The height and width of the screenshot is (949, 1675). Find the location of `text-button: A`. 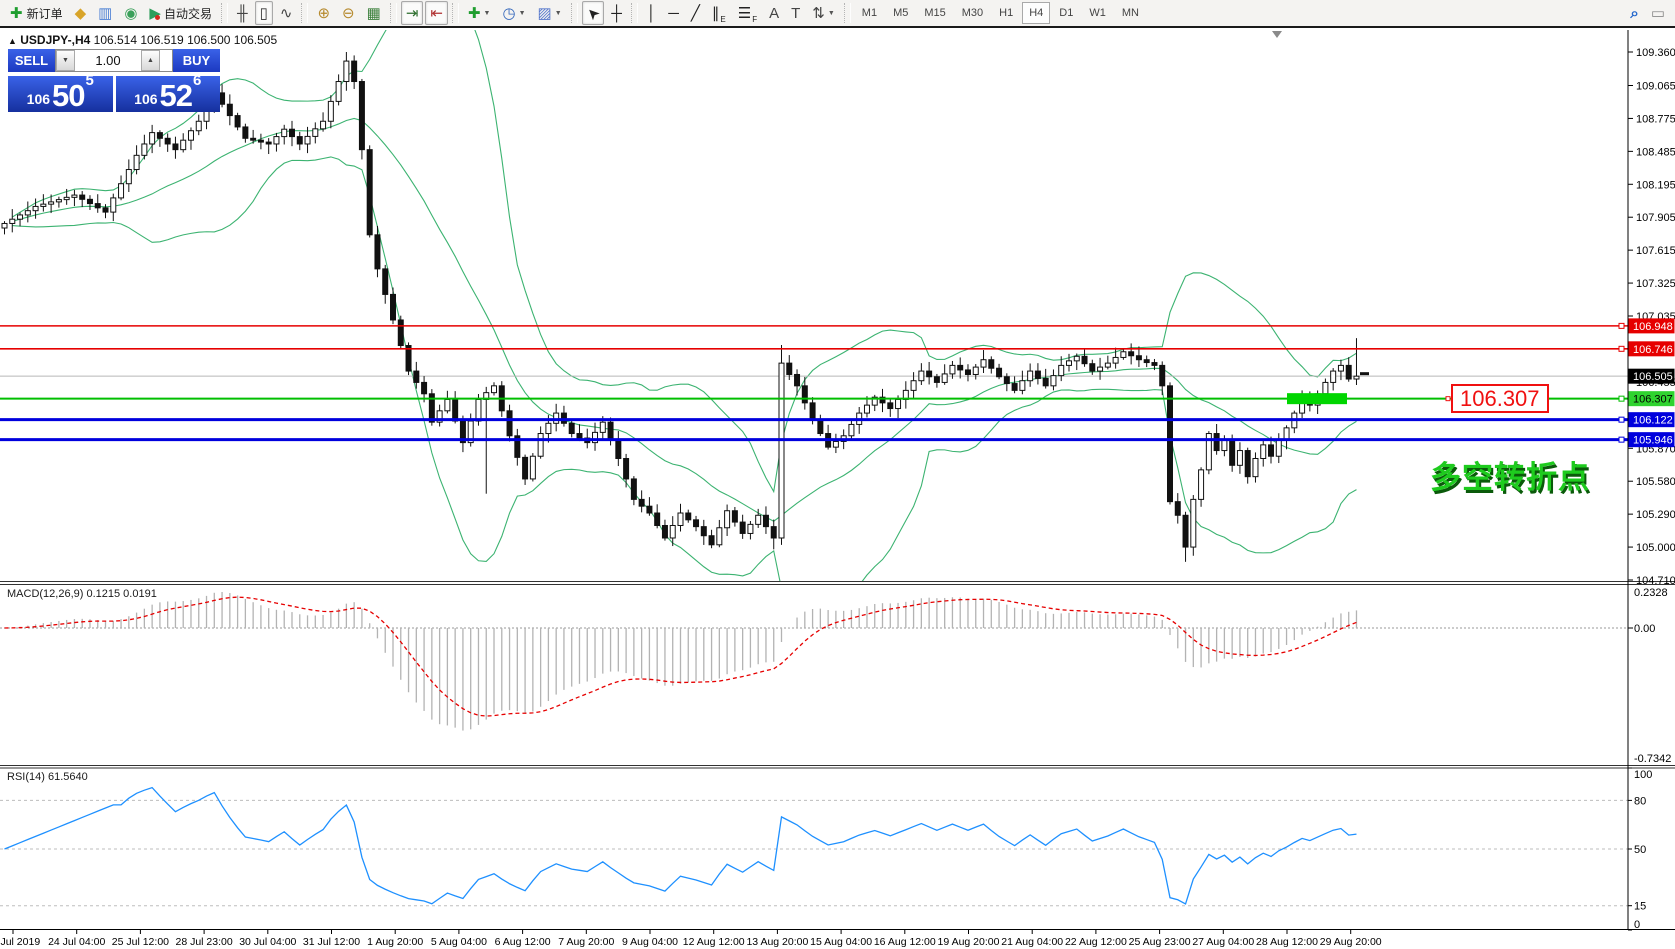

text-button: A is located at coordinates (774, 13).